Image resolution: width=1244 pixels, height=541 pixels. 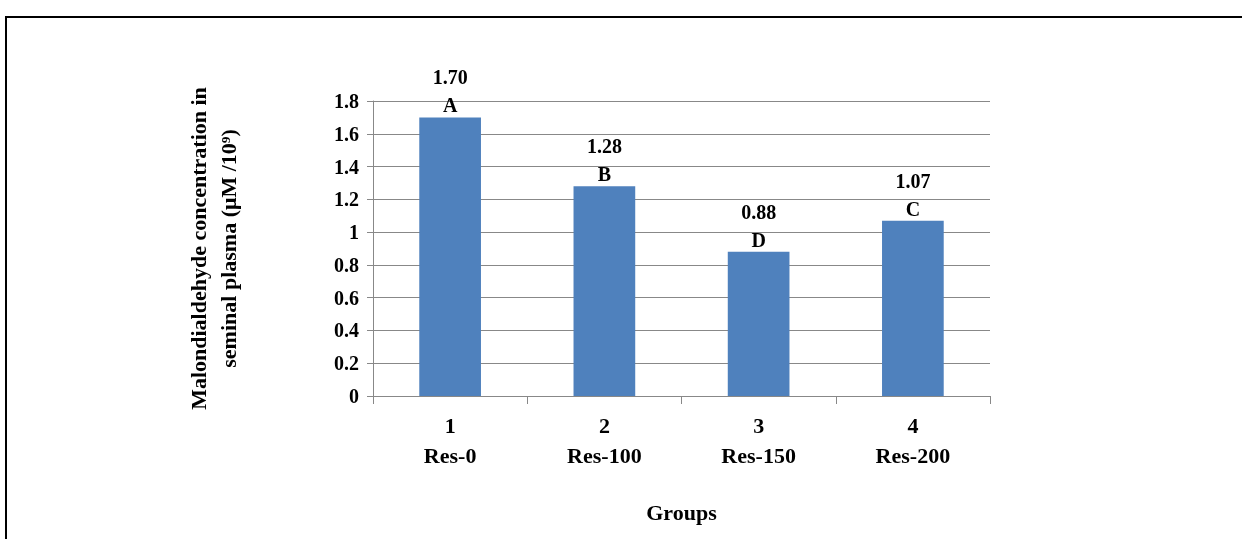 I want to click on data-label: 1.70, so click(x=450, y=77).